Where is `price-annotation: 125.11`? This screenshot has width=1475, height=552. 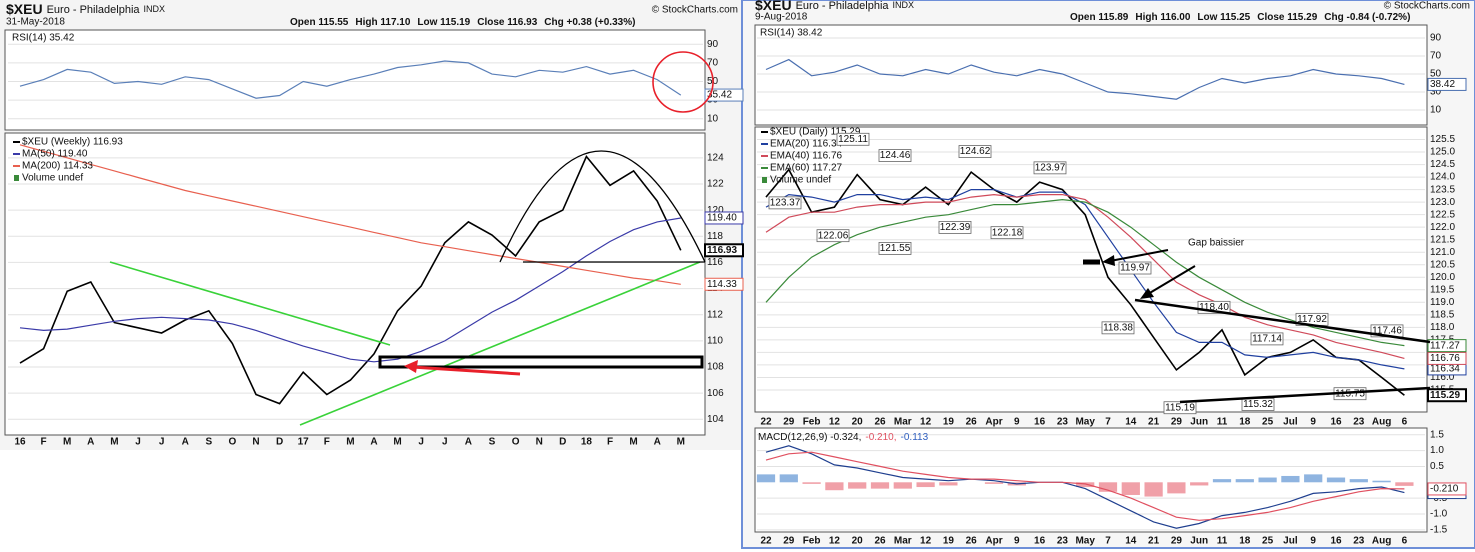 price-annotation: 125.11 is located at coordinates (853, 139).